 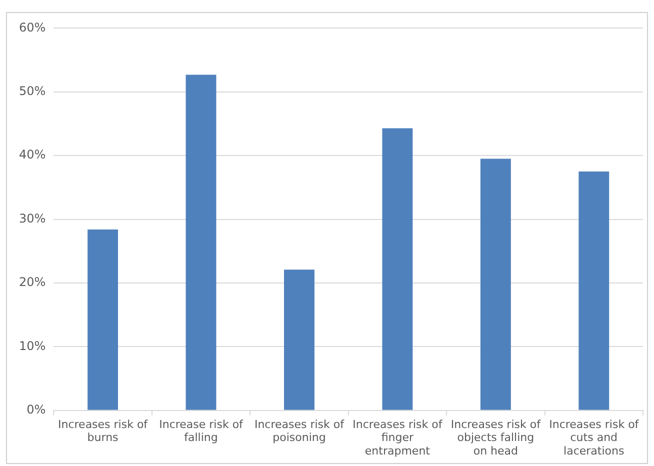 What do you see at coordinates (103, 431) in the screenshot?
I see `x-tick-label: Increases risk of burns` at bounding box center [103, 431].